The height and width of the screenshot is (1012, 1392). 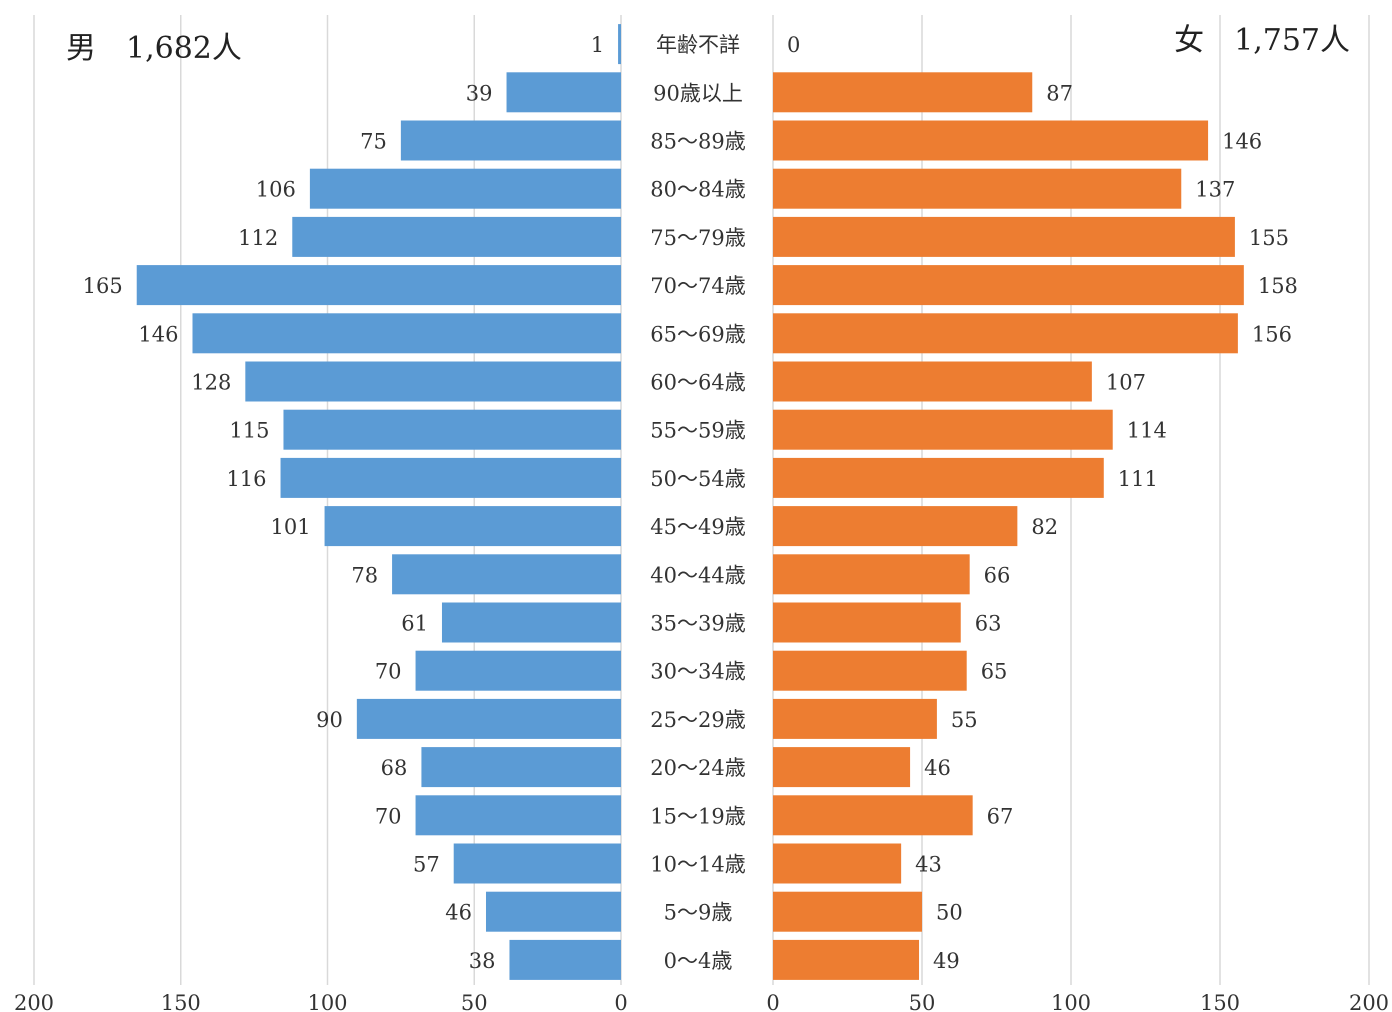 What do you see at coordinates (1000, 816) in the screenshot?
I see `female-value-label: 67` at bounding box center [1000, 816].